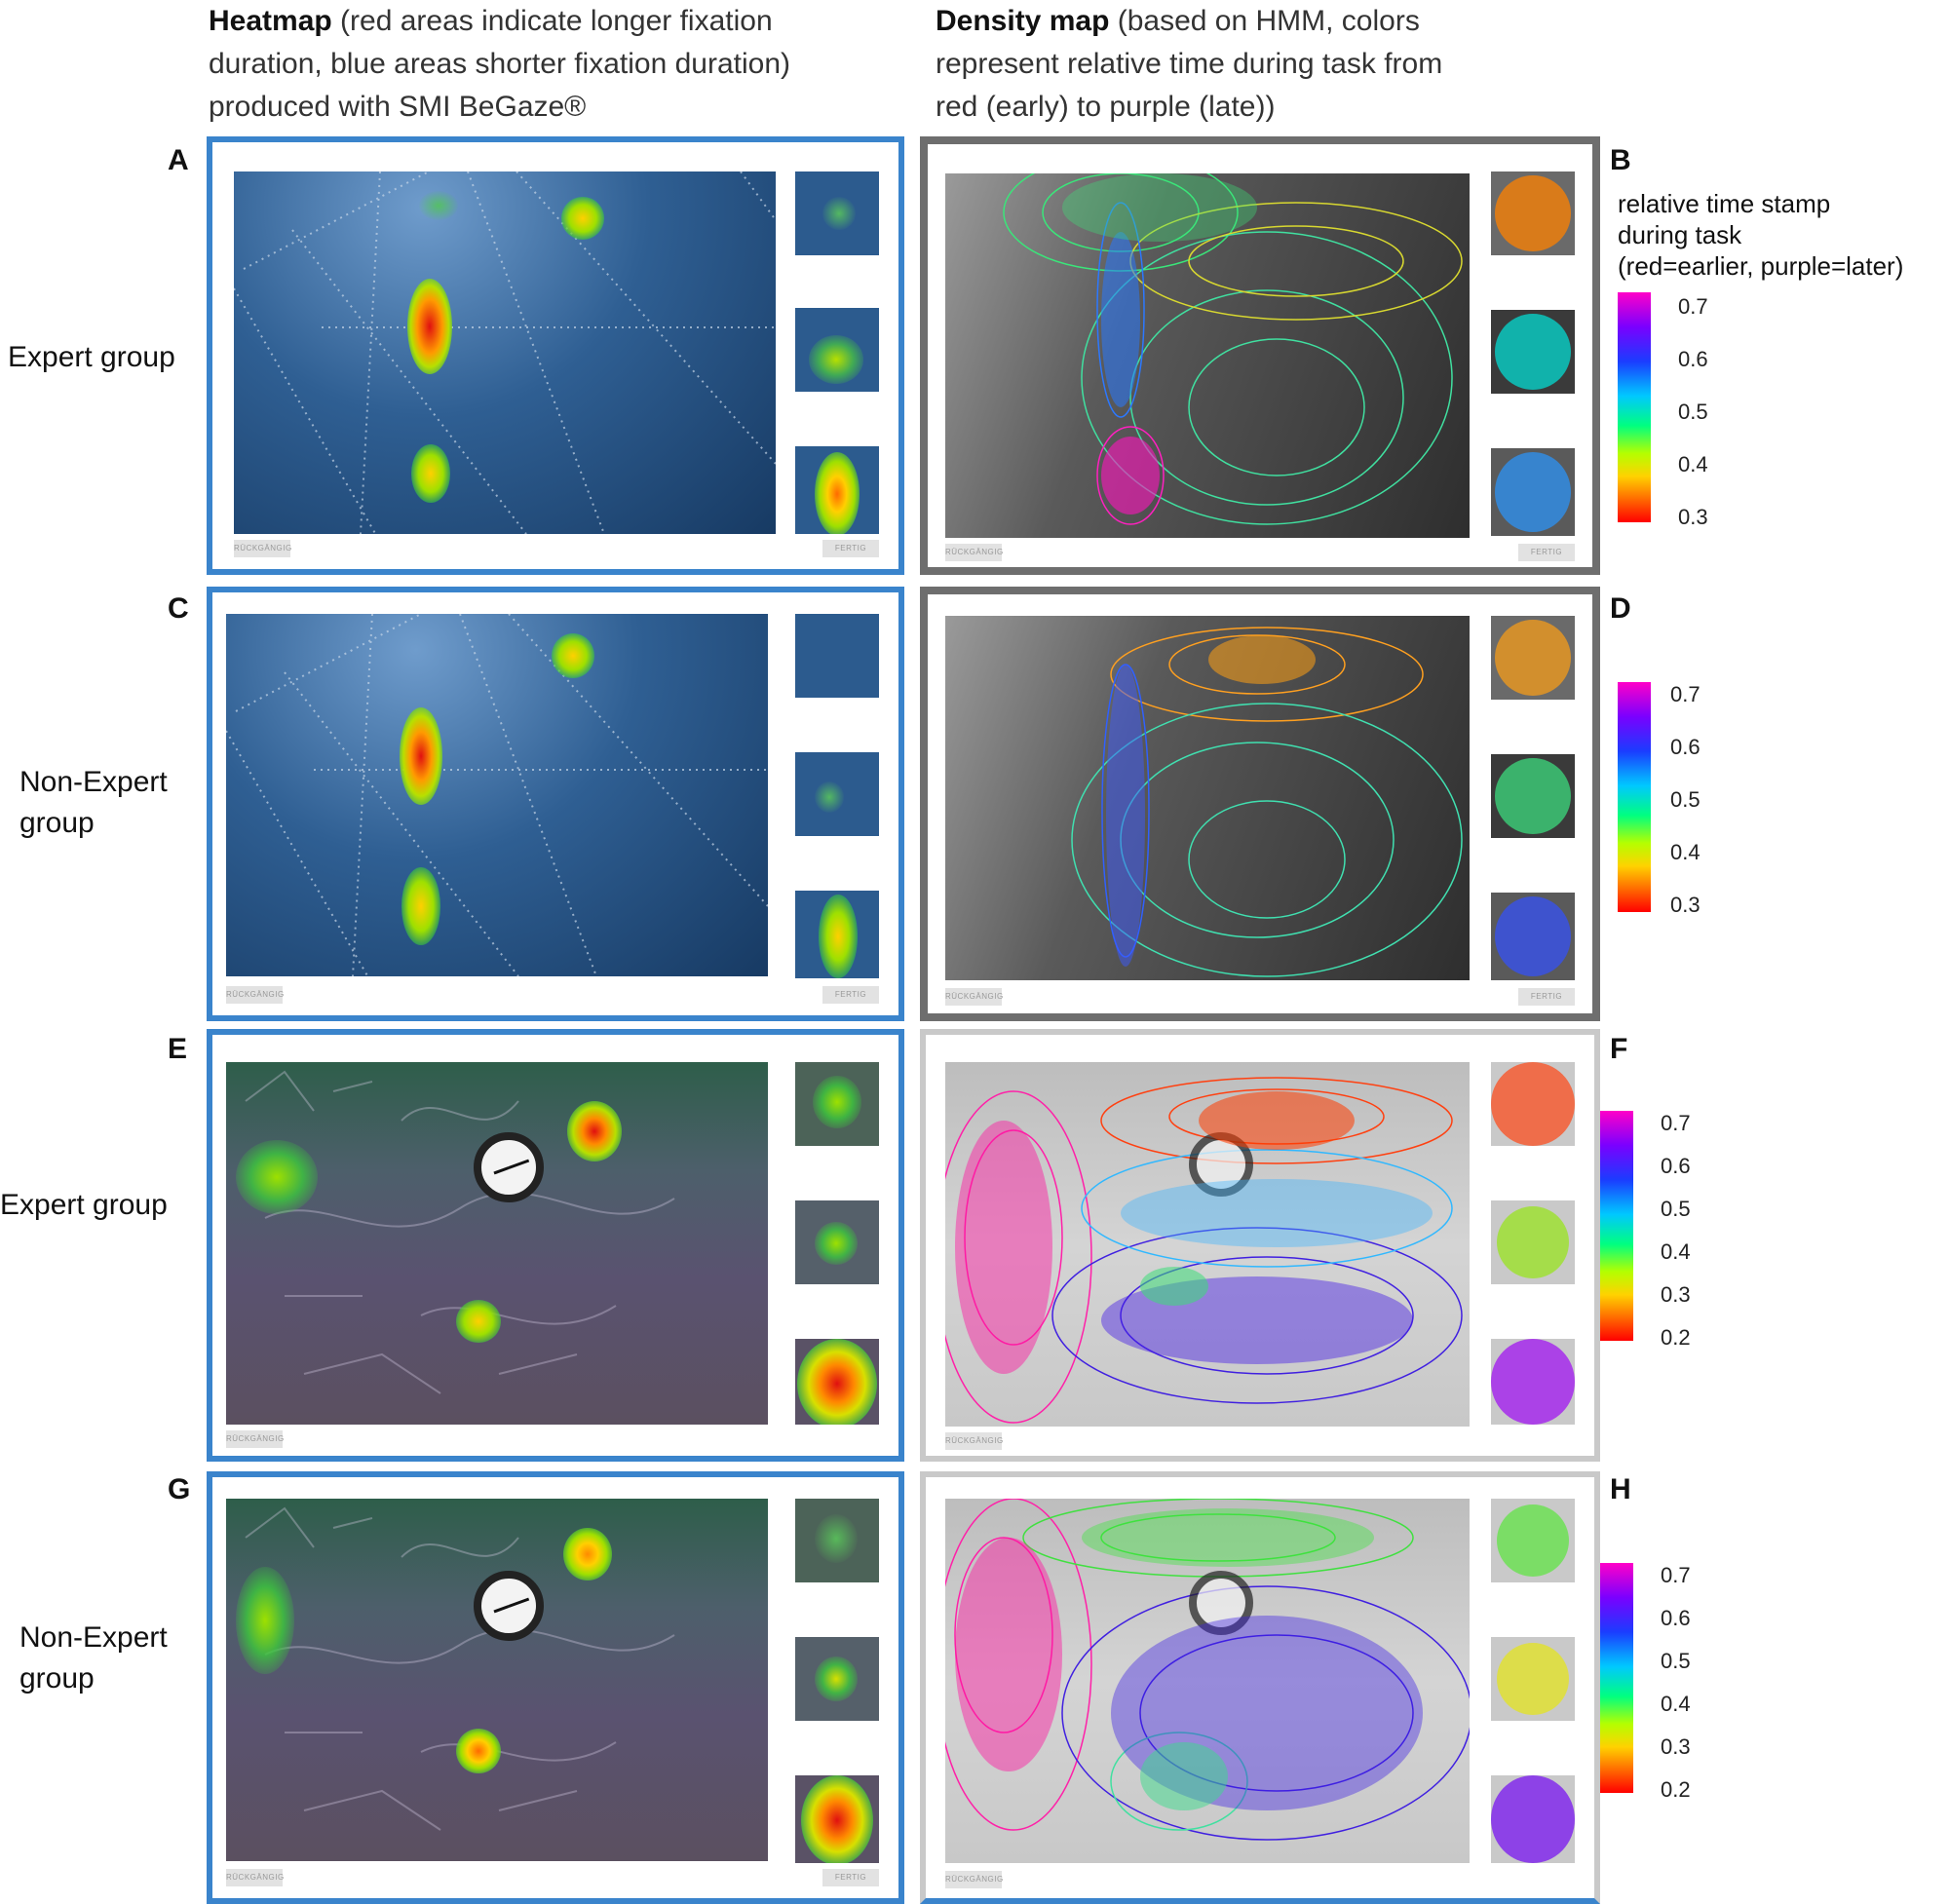 The width and height of the screenshot is (1949, 1904). Describe the element at coordinates (1023, 21) in the screenshot. I see `density-header-bold: Density map` at that location.